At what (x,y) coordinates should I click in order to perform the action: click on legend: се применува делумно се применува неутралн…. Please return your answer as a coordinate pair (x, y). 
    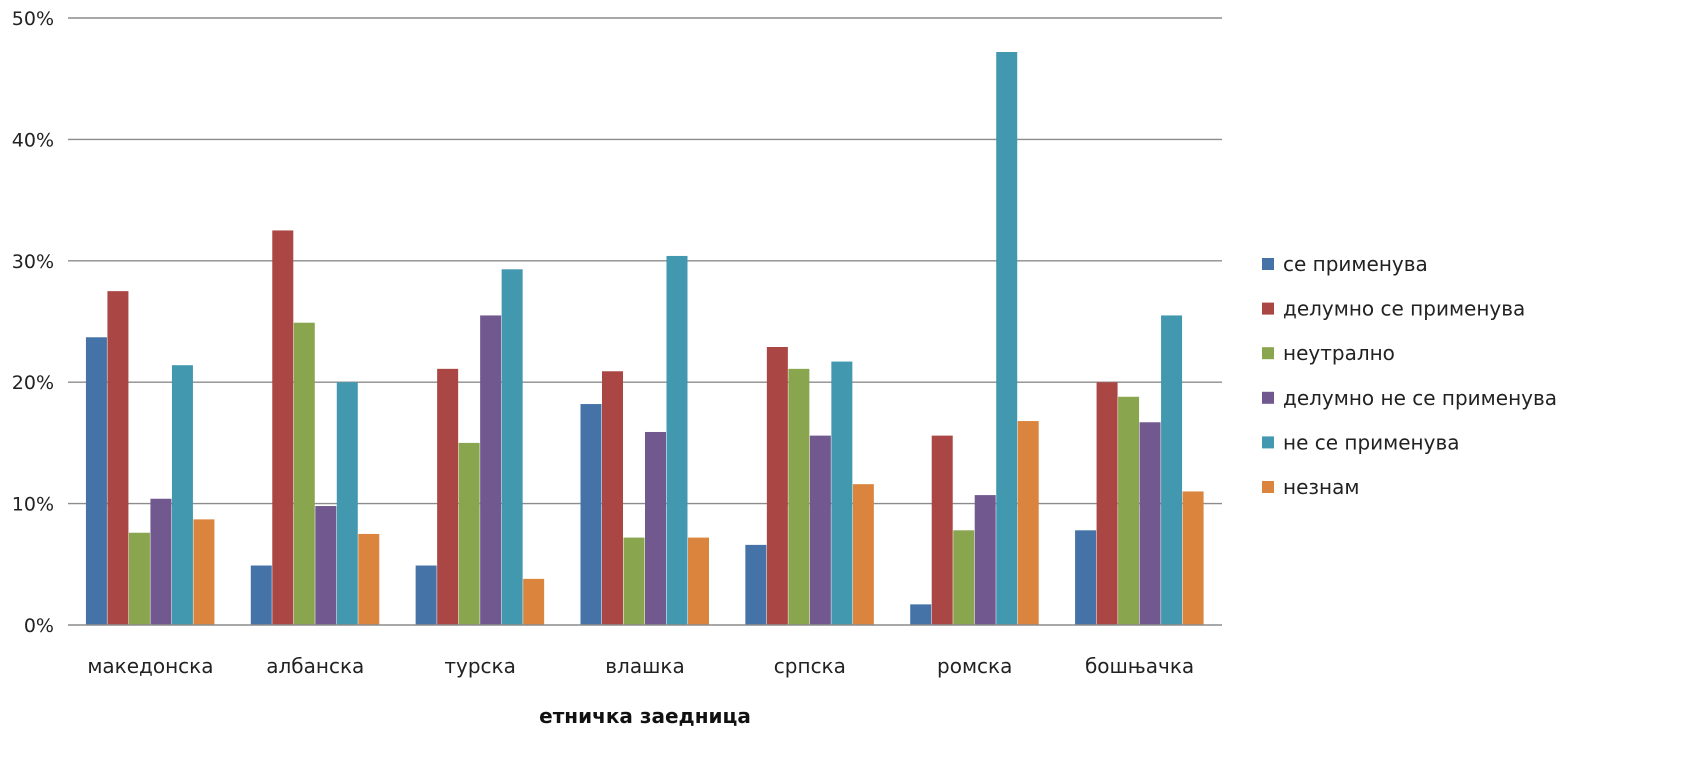
    Looking at the image, I should click on (1409, 375).